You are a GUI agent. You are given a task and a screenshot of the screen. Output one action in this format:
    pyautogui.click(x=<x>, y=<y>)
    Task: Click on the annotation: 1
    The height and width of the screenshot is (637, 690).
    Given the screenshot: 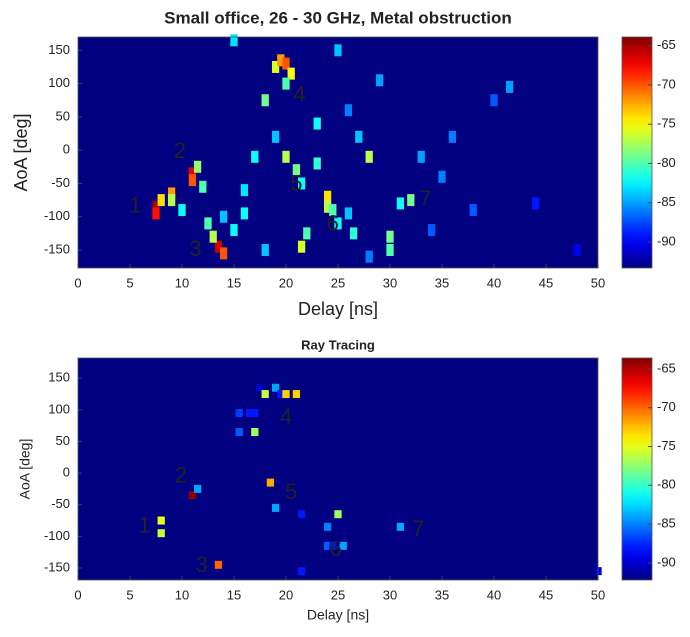 What is the action you would take?
    pyautogui.click(x=144, y=525)
    